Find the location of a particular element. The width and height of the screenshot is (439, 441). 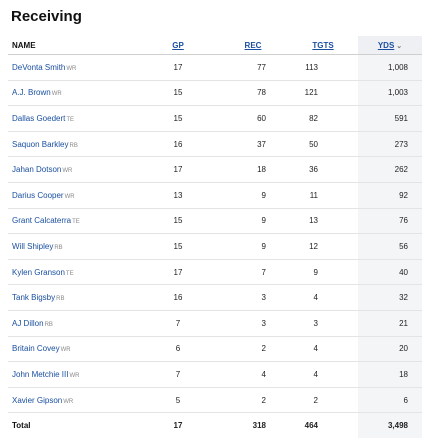

column-header-tgts-label: TGTS is located at coordinates (323, 45).